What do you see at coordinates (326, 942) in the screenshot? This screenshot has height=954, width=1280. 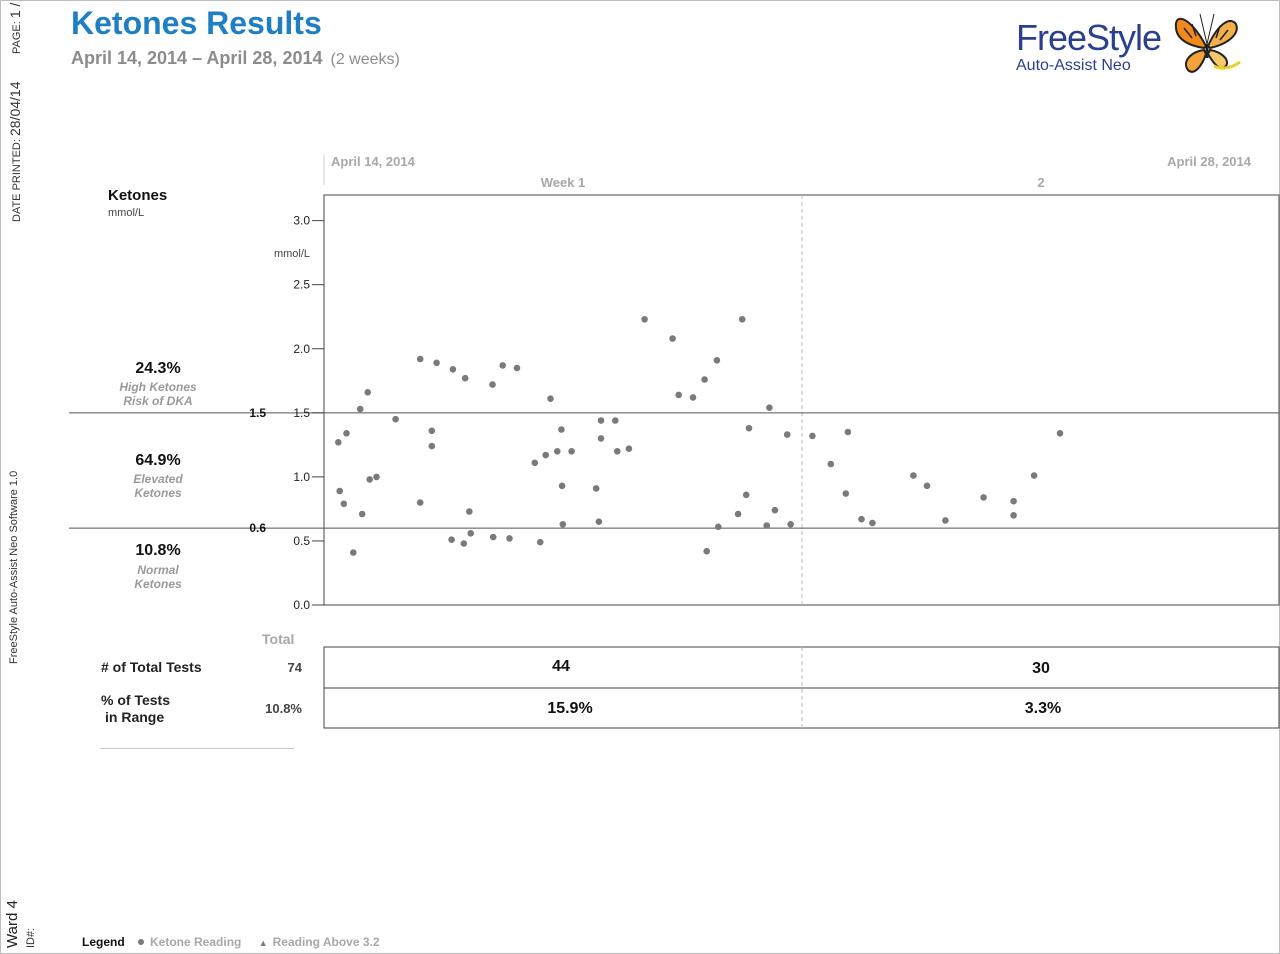 I see `legend-above: Reading Above 3.2` at bounding box center [326, 942].